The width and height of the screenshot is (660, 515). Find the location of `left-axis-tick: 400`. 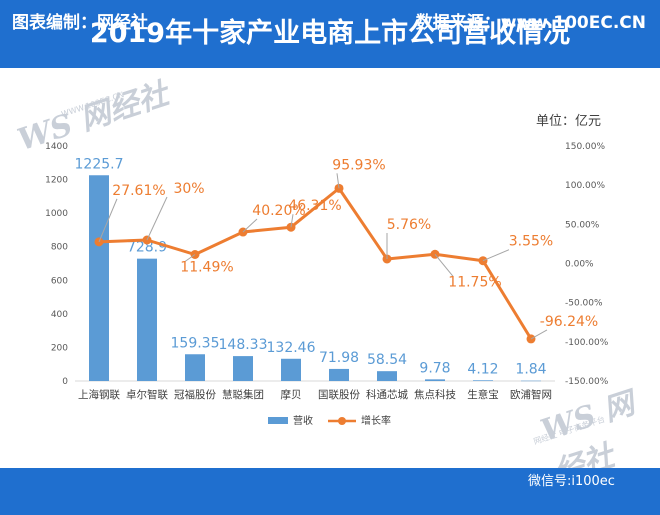

left-axis-tick: 400 is located at coordinates (59, 315).